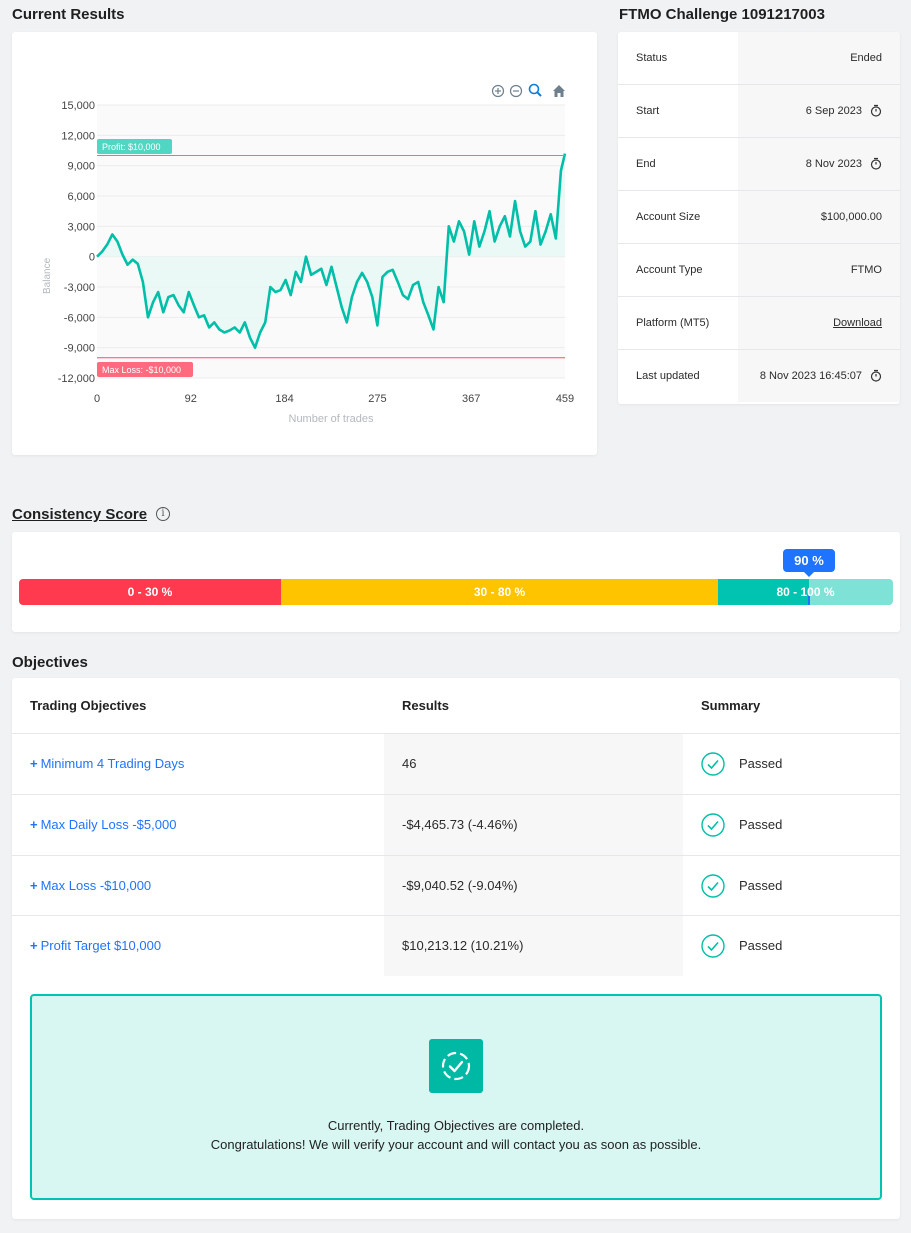 The height and width of the screenshot is (1233, 911). Describe the element at coordinates (678, 217) in the screenshot. I see `account-size-label: Account Size` at that location.